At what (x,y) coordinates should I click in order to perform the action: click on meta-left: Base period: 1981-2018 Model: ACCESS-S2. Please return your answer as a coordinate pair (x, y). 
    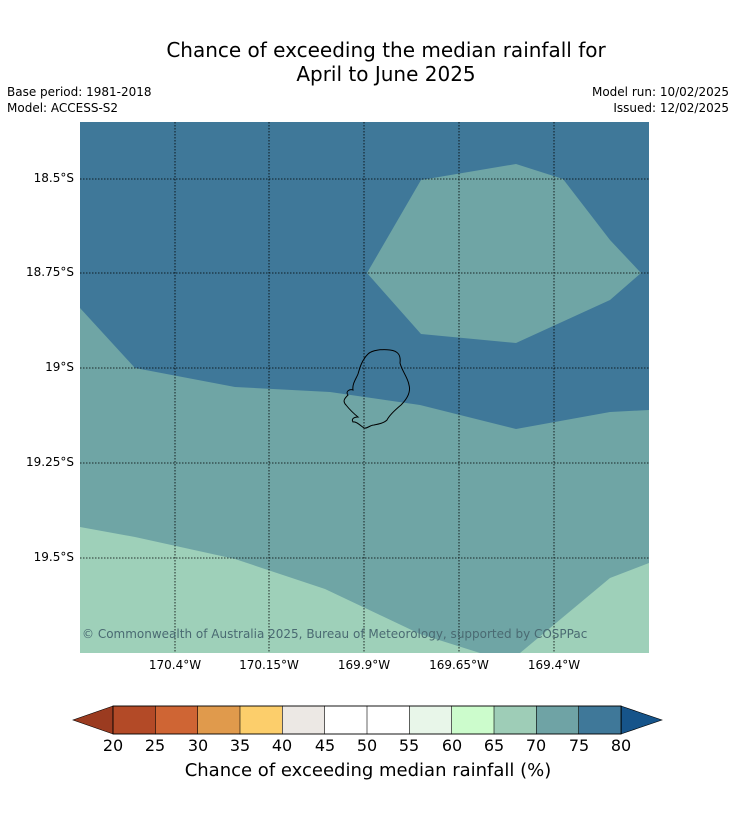
    Looking at the image, I should click on (79, 100).